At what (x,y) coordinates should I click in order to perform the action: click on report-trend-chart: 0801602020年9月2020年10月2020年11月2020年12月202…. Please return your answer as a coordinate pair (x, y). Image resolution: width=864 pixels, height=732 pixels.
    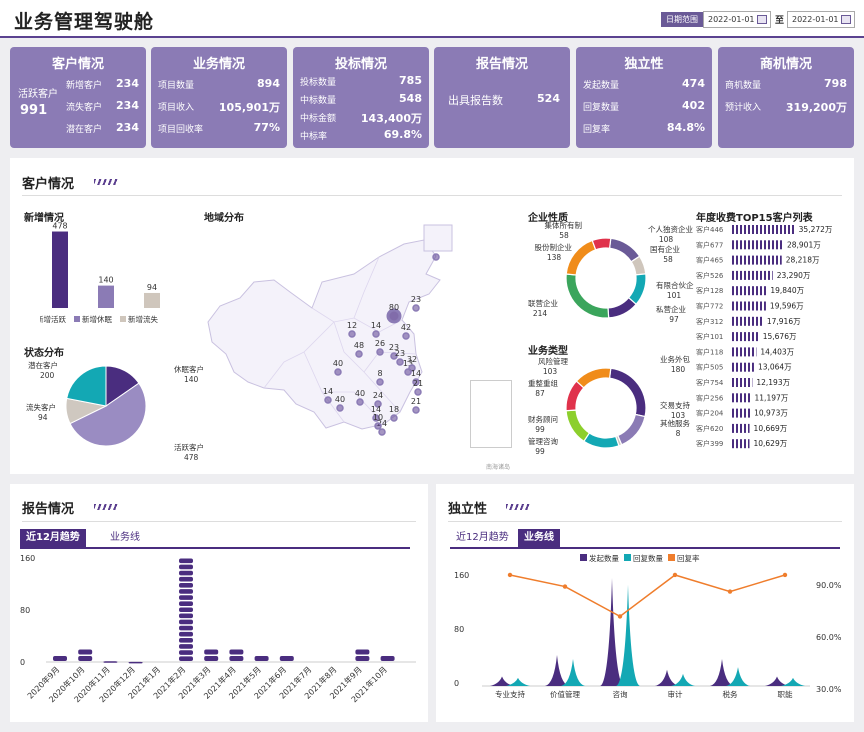
    Looking at the image, I should click on (218, 629).